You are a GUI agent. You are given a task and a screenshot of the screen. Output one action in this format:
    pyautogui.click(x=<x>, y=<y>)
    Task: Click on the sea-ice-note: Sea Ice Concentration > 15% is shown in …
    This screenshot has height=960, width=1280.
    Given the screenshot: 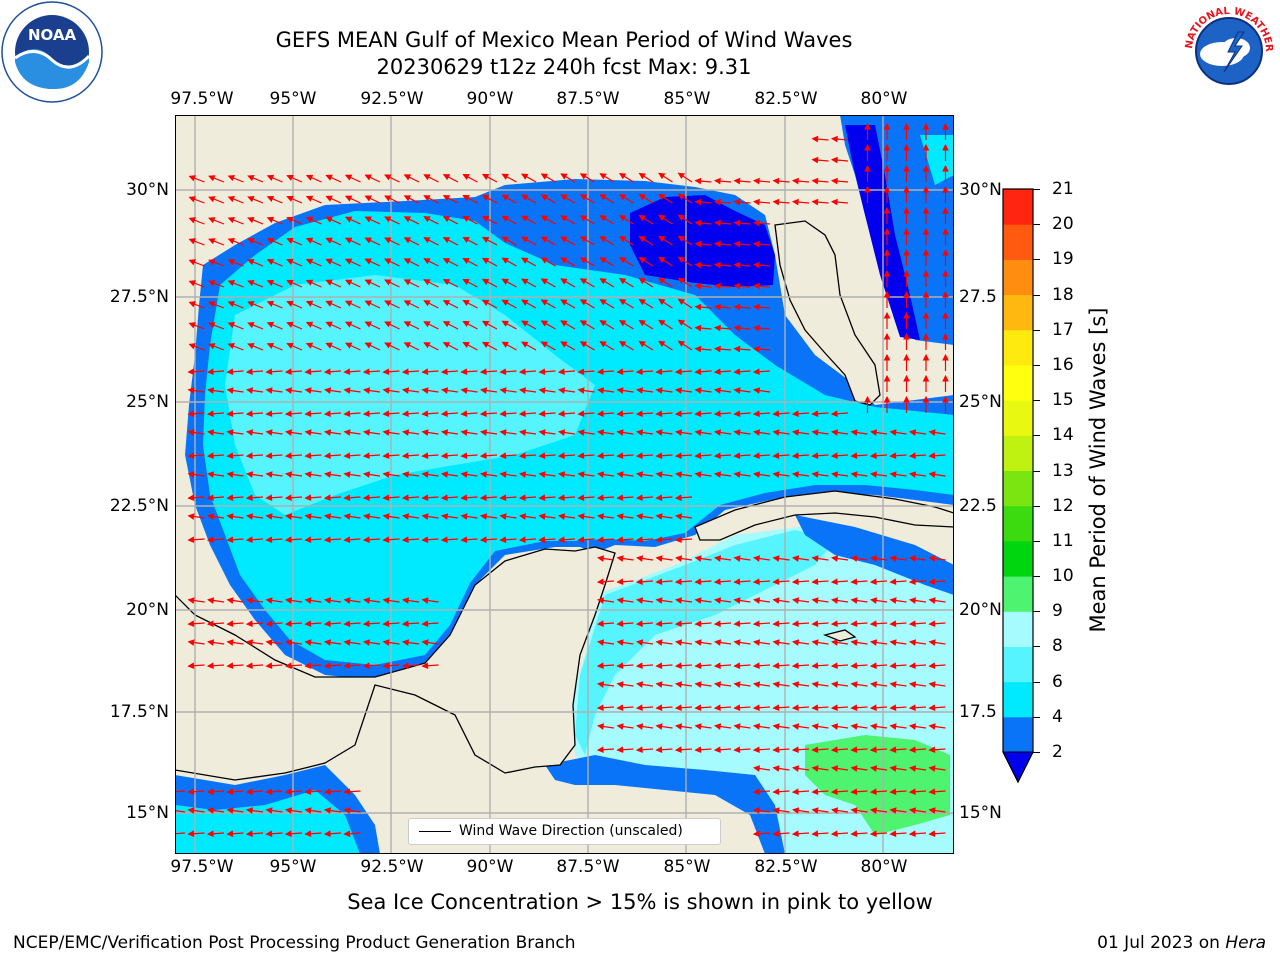 What is the action you would take?
    pyautogui.click(x=640, y=902)
    